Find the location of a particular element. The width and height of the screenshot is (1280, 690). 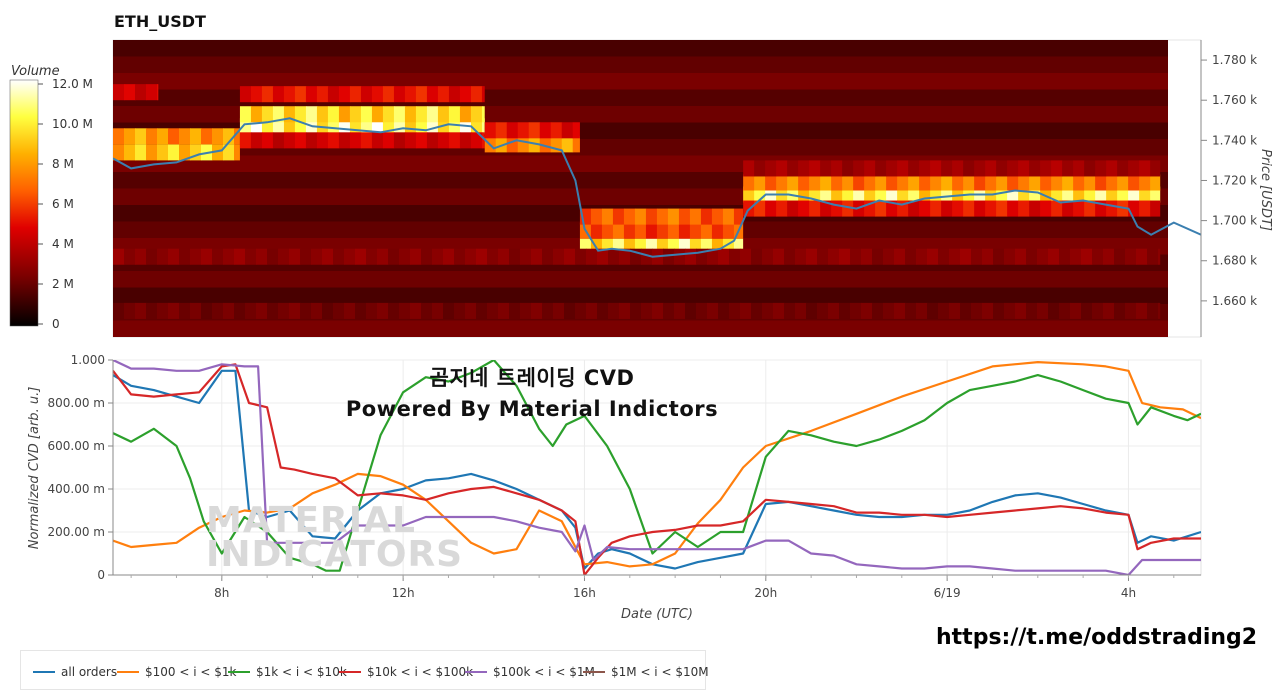

cvd-x-tick-label: 6/19 is located at coordinates (947, 593).